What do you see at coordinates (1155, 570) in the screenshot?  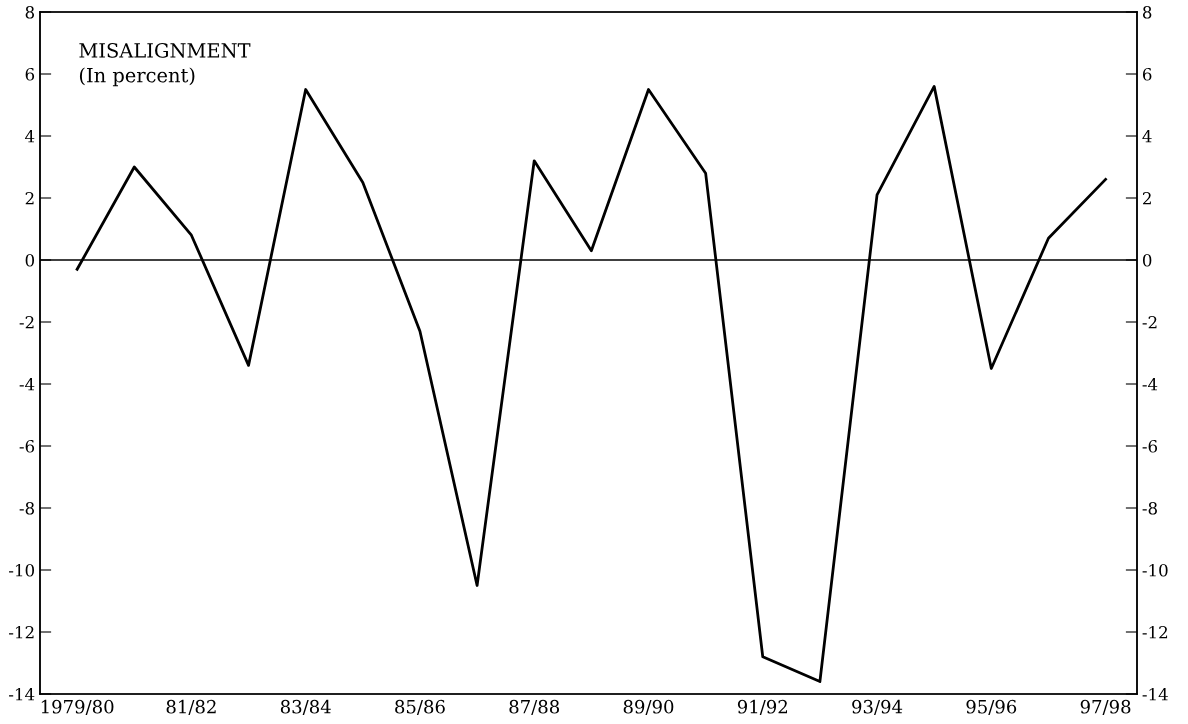 I see `y2-tick-label: -10` at bounding box center [1155, 570].